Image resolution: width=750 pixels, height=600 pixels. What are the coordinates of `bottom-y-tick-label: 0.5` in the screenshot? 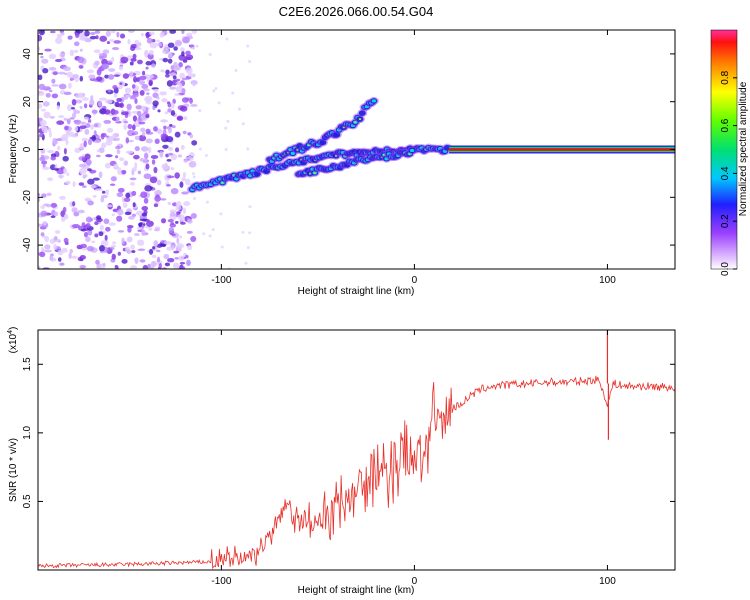 It's located at (27, 501).